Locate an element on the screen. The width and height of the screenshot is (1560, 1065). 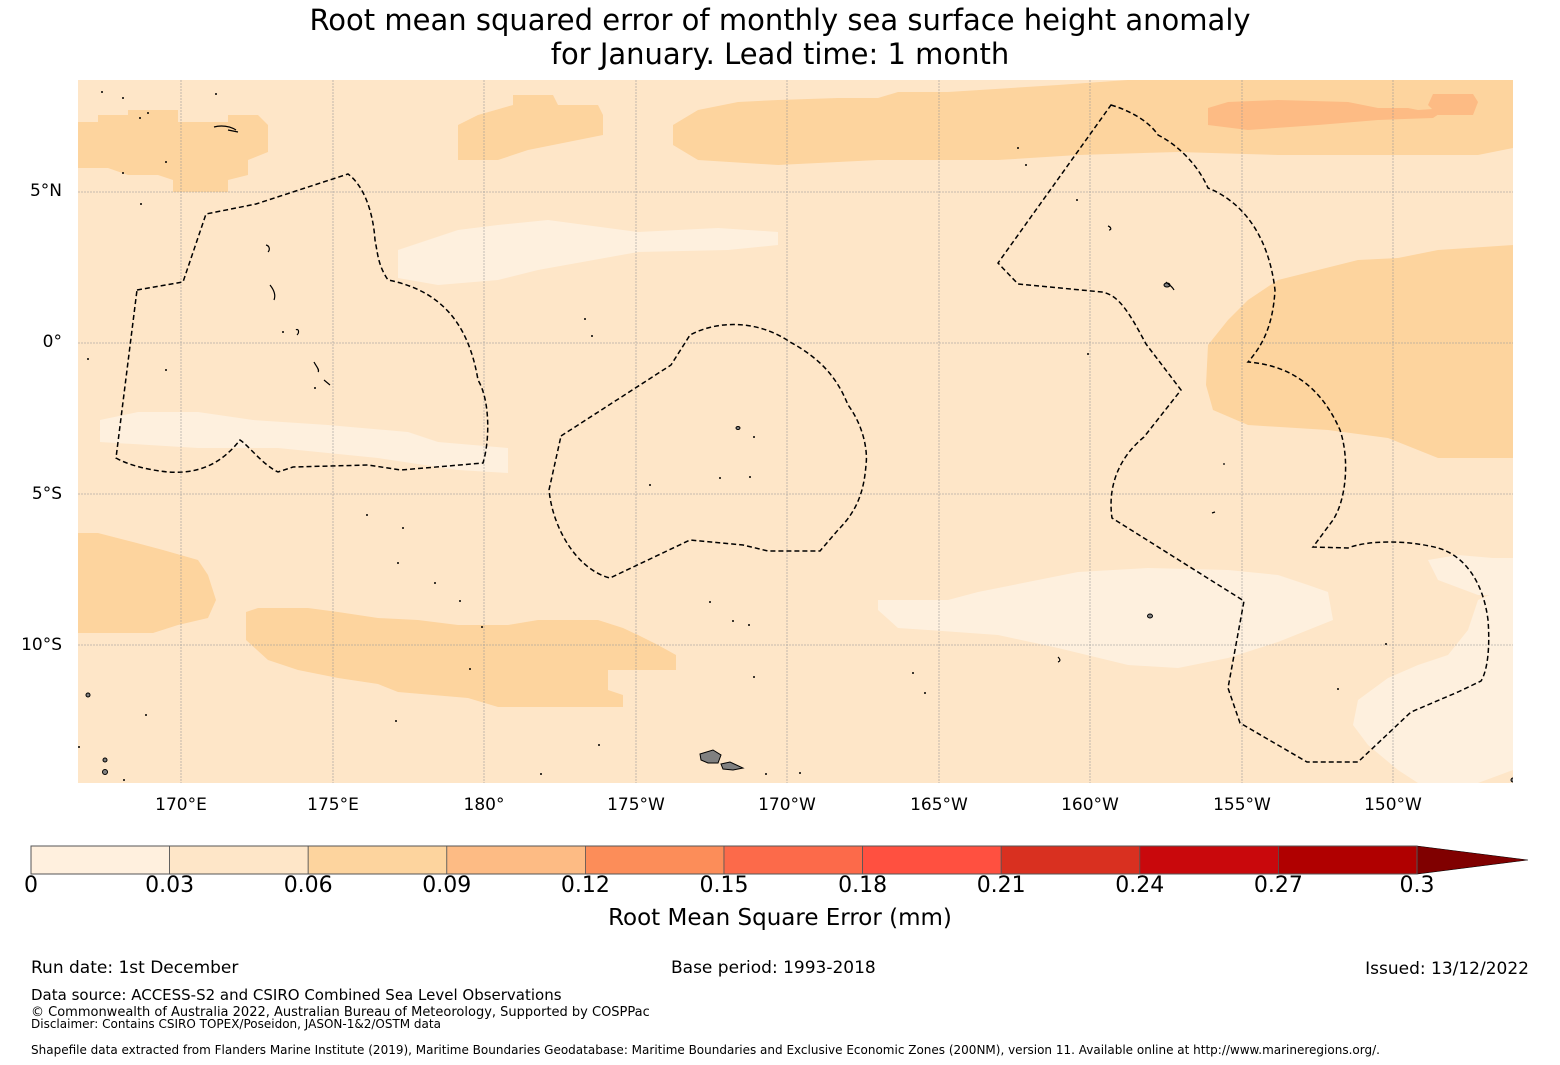
lon-label-170w: 170°W is located at coordinates (787, 805).